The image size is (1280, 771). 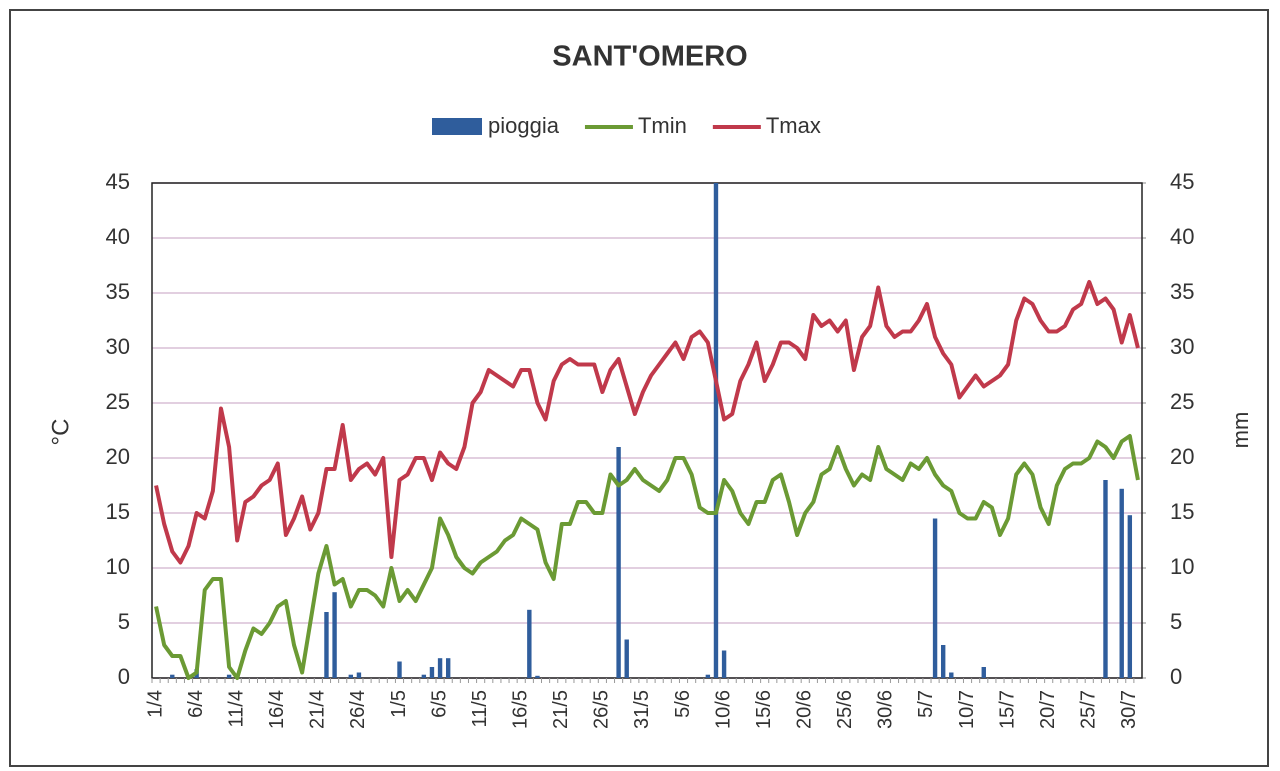 What do you see at coordinates (1182, 181) in the screenshot?
I see `y2-tick-label: 45` at bounding box center [1182, 181].